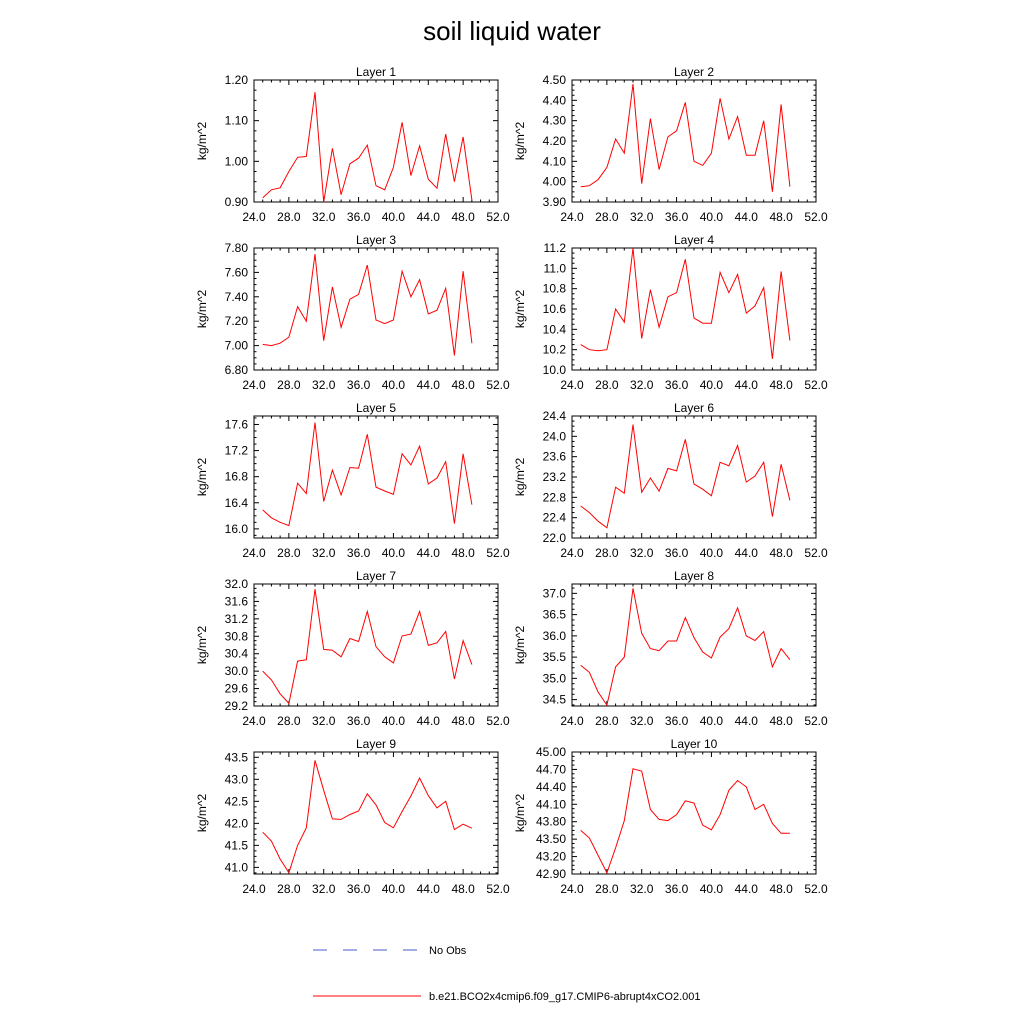 The height and width of the screenshot is (1024, 1024). Describe the element at coordinates (555, 121) in the screenshot. I see `layer-2-ytick-label: 4.30` at that location.